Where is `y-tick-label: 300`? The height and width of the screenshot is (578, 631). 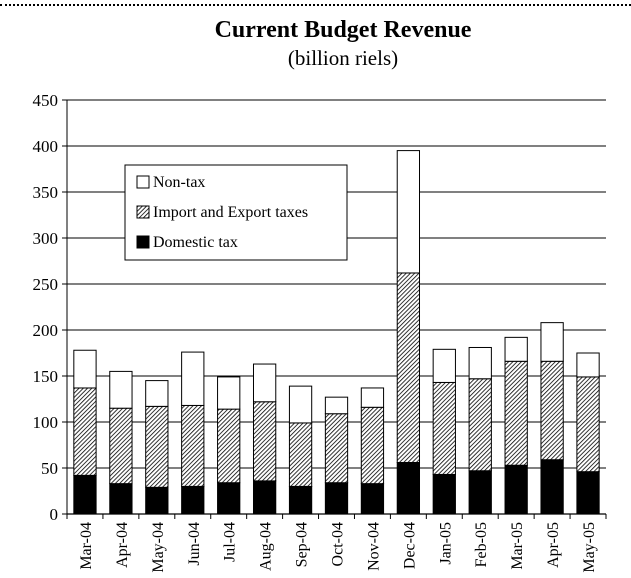 y-tick-label: 300 is located at coordinates (46, 238).